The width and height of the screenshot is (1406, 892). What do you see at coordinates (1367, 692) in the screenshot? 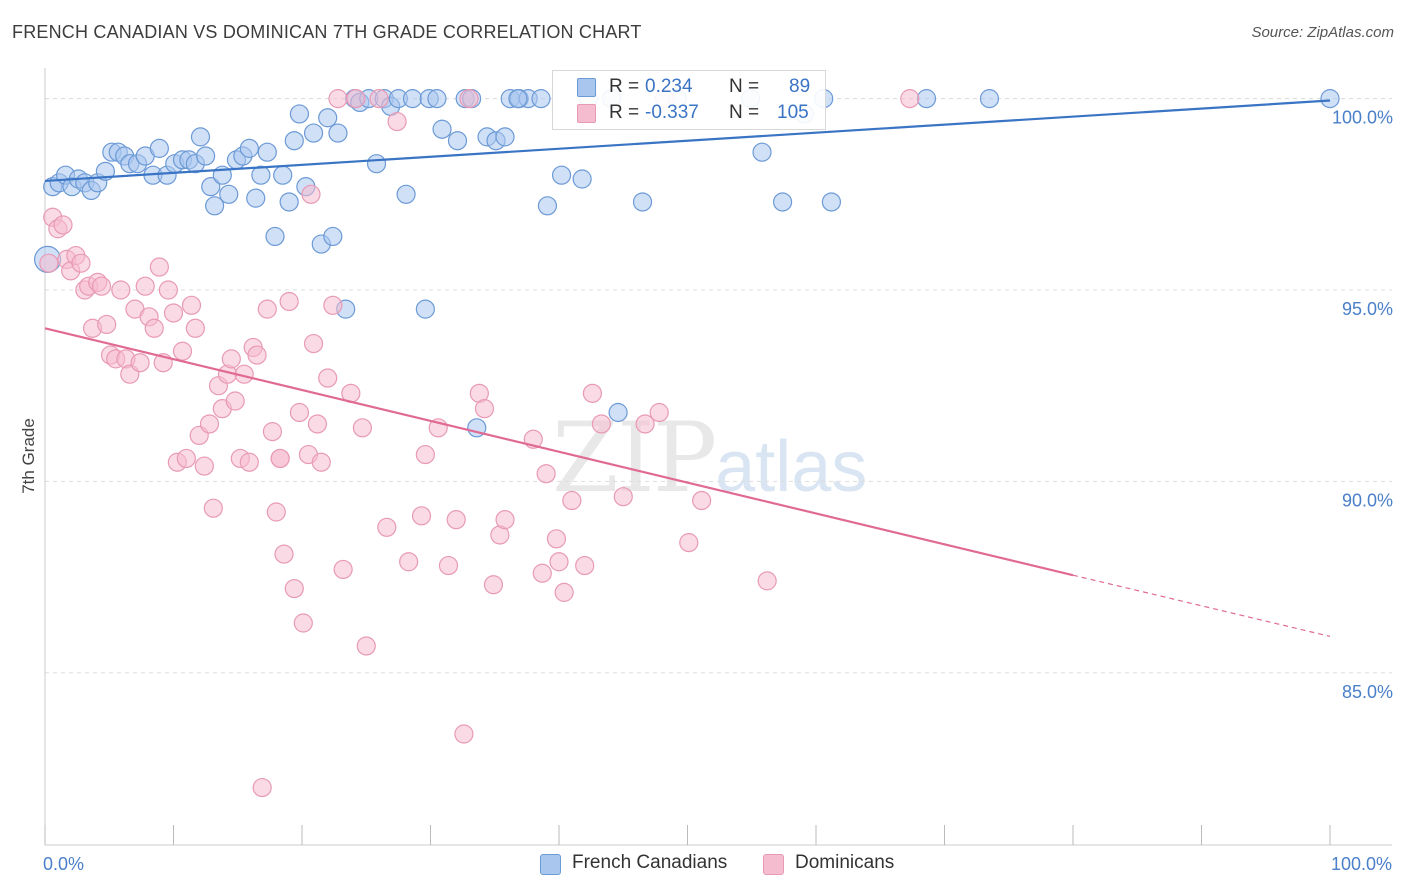
I see `y-tick-label: 85.0%` at bounding box center [1367, 692].